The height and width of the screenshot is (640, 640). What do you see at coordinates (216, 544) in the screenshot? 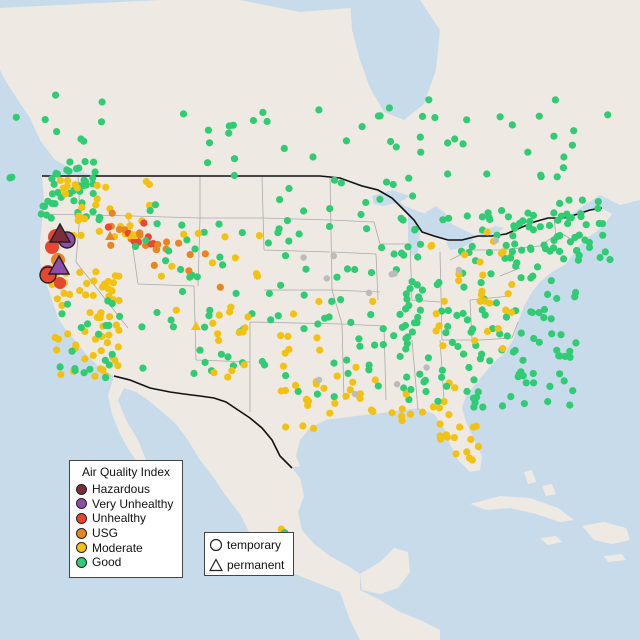
I see `circle-icon` at bounding box center [216, 544].